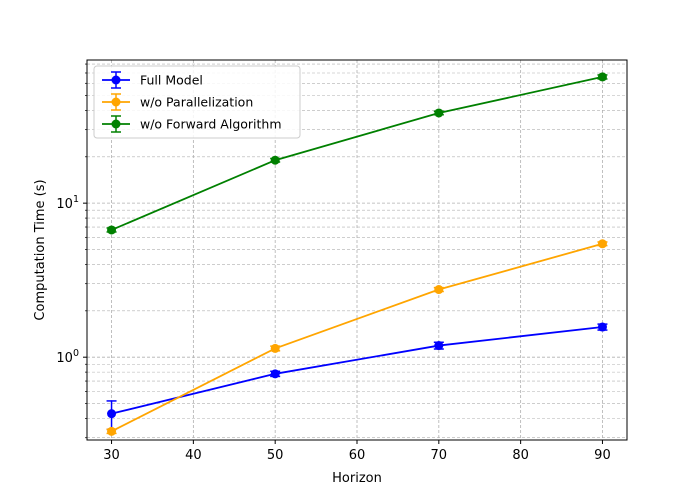 This screenshot has width=698, height=498. I want to click on legend-label: w/o Parallelization, so click(196, 102).